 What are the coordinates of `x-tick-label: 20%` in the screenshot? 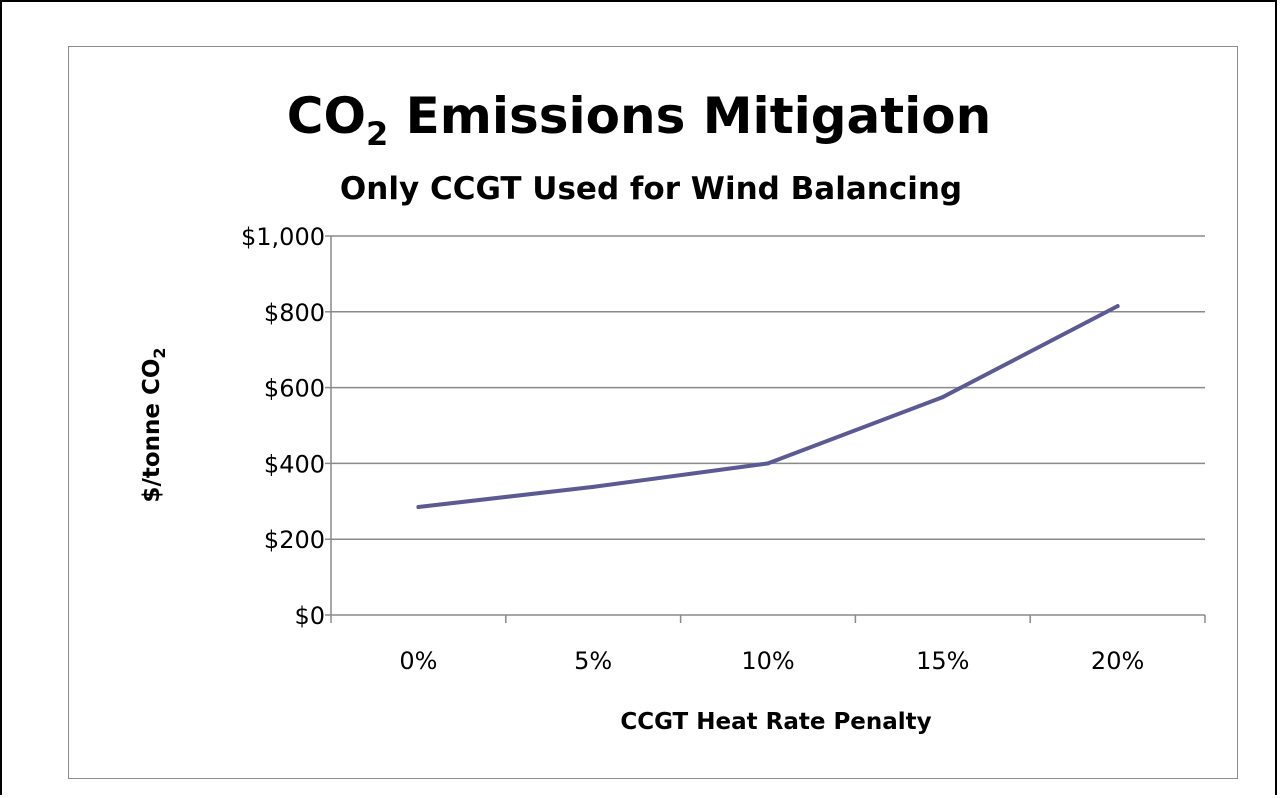 It's located at (1117, 661).